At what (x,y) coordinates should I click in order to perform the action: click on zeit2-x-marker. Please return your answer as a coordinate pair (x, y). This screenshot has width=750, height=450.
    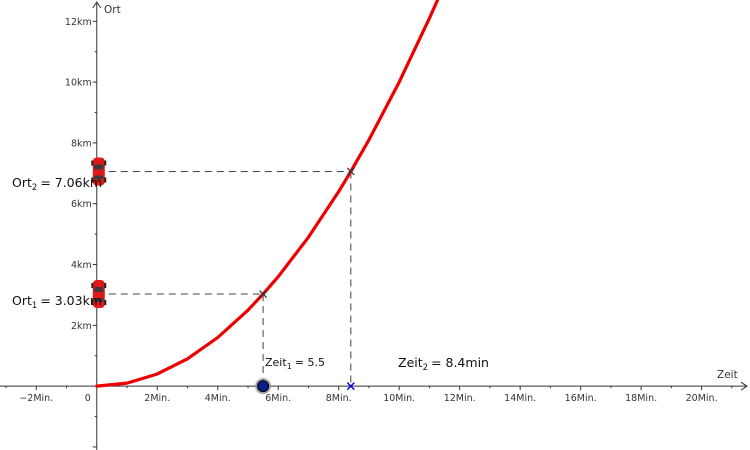
    Looking at the image, I should click on (350, 386).